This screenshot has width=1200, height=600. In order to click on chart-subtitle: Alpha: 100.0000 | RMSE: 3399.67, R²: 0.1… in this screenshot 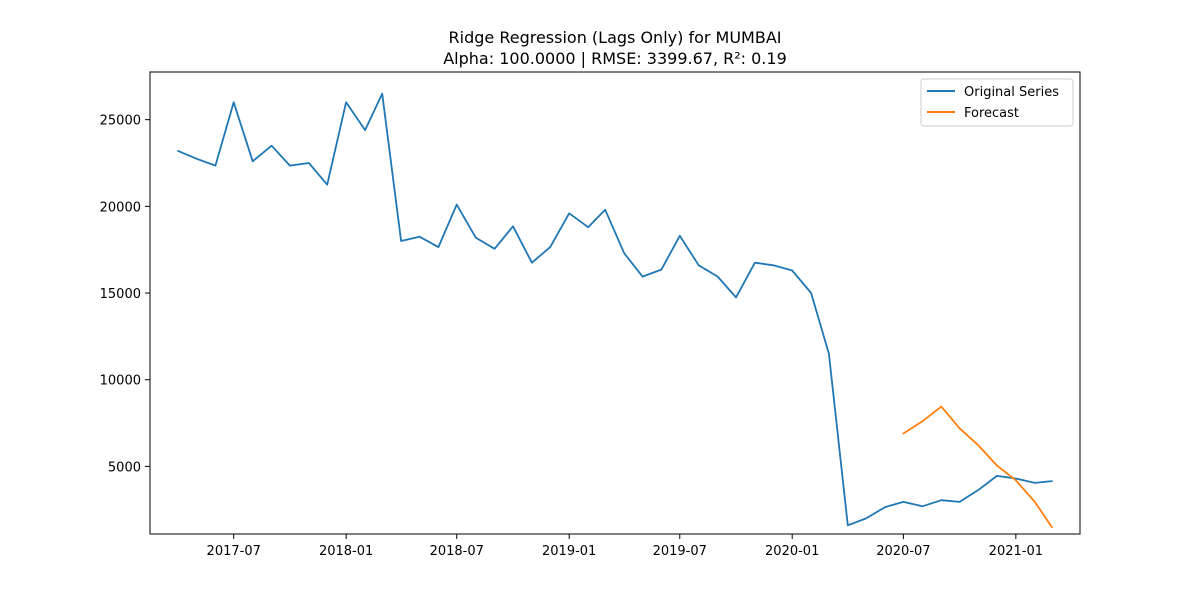, I will do `click(615, 58)`.